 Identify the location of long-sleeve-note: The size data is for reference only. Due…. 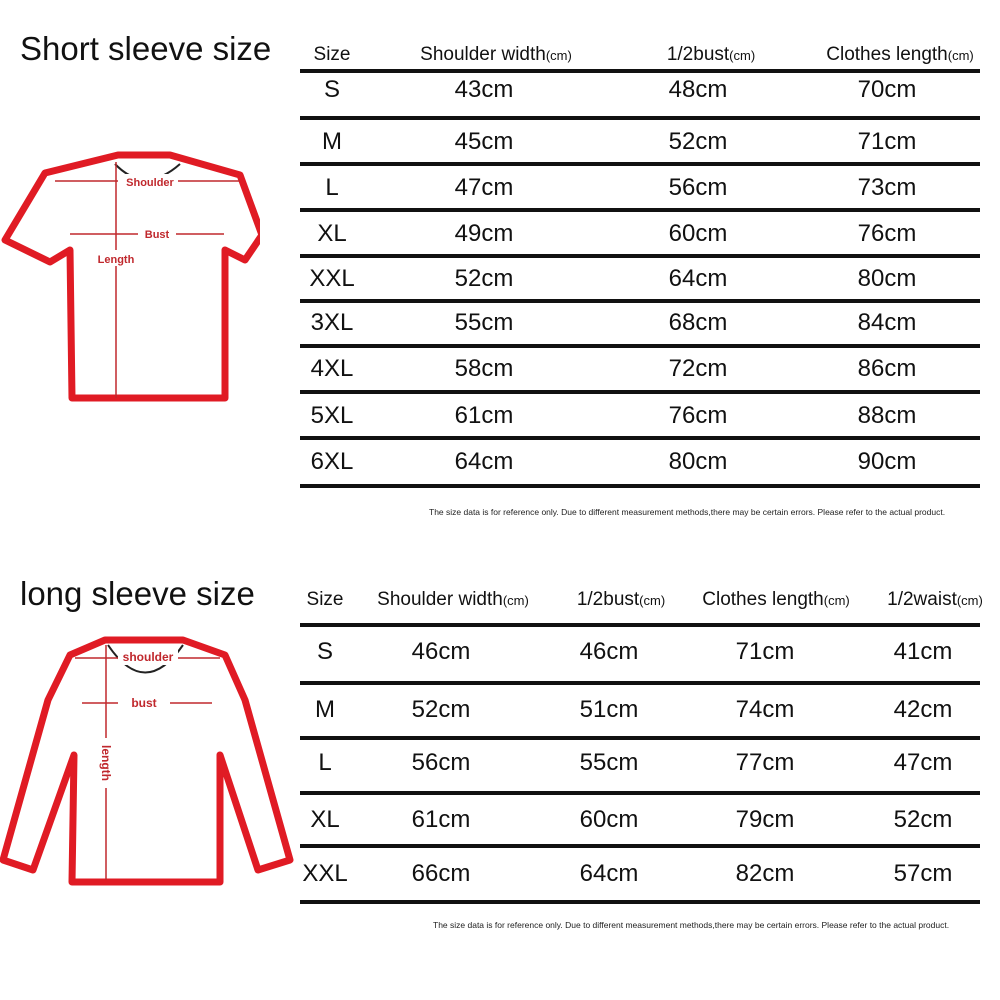
(691, 925).